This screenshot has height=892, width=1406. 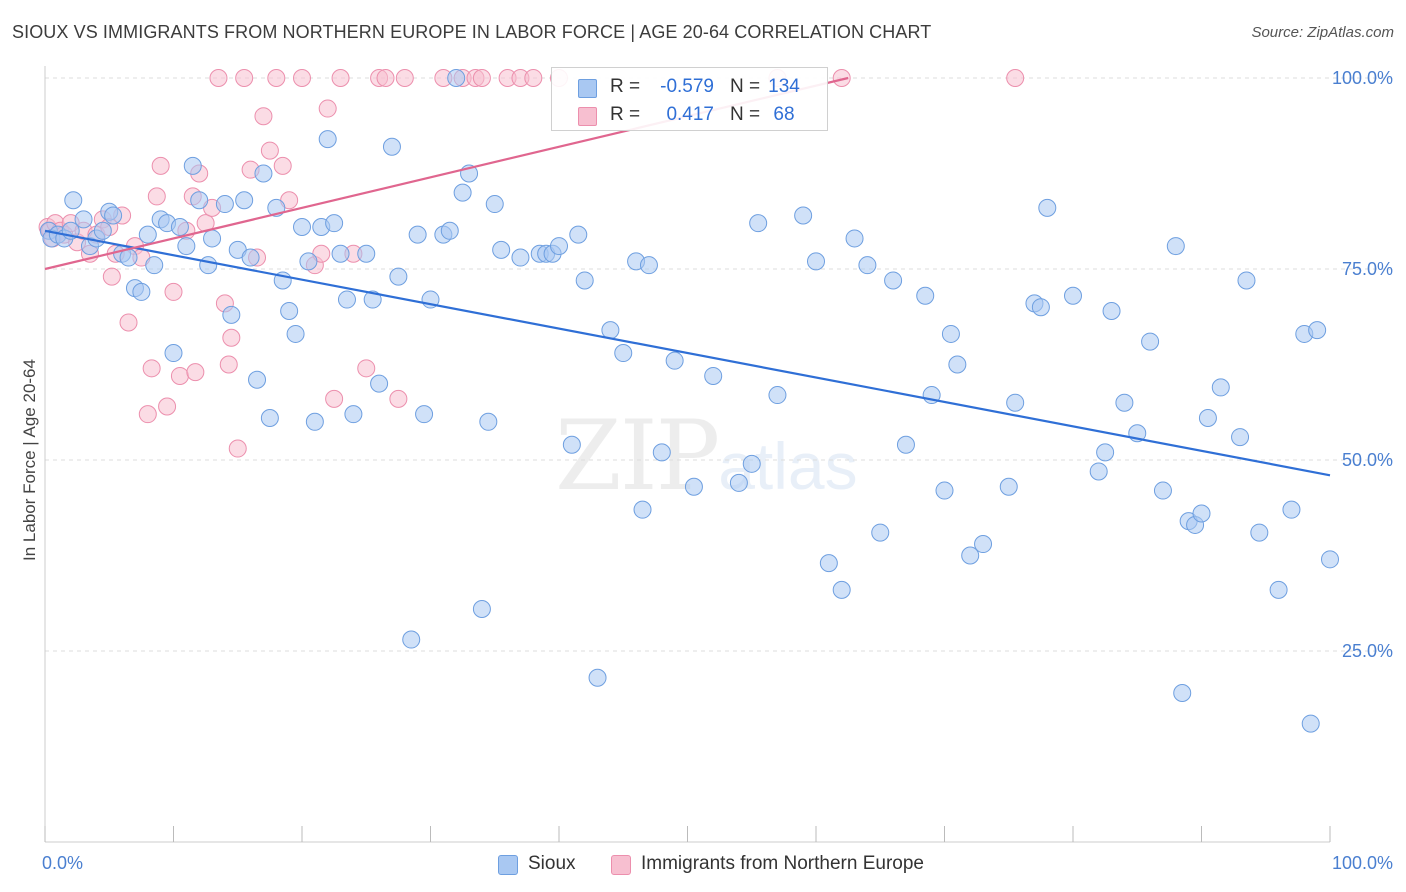 I want to click on y-tick-label-0: 25.0%, so click(x=1367, y=651).